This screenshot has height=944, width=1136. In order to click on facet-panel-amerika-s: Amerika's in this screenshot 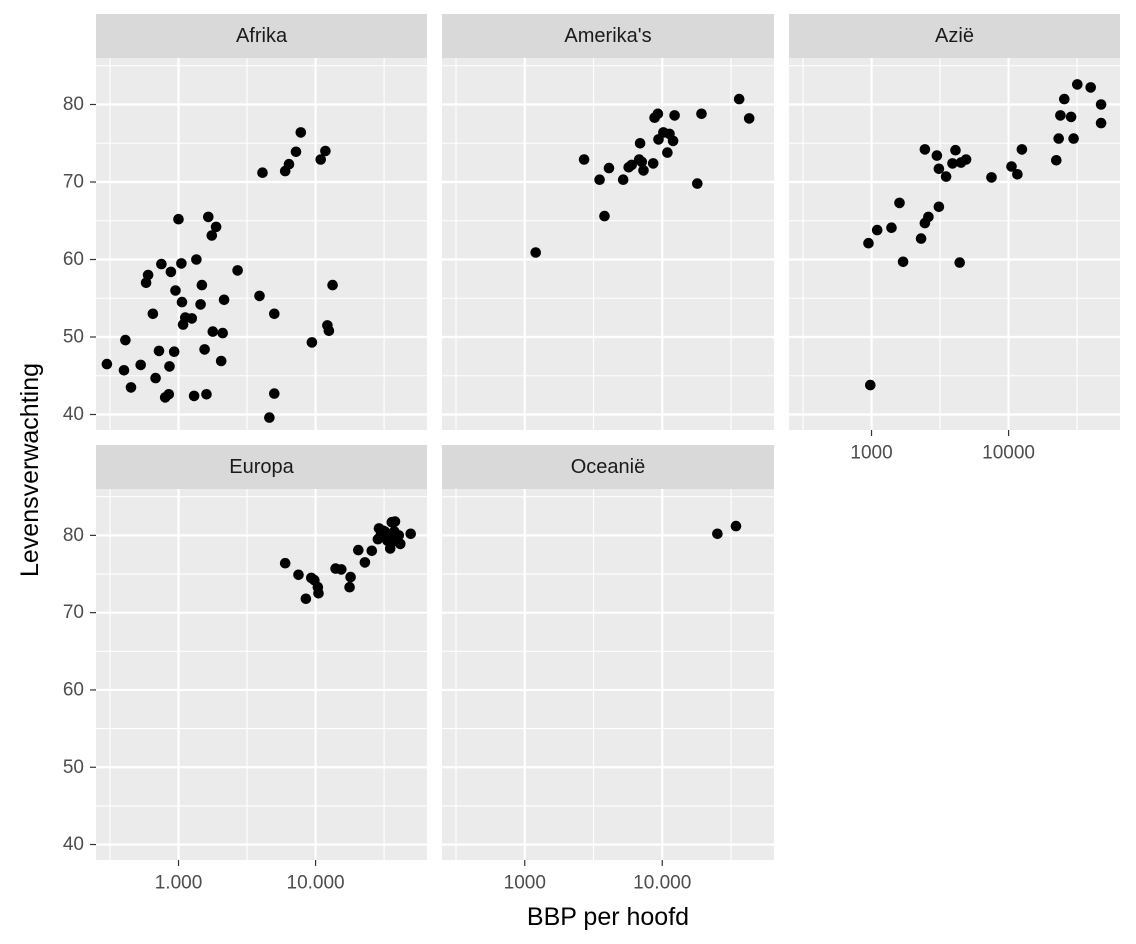, I will do `click(608, 222)`.